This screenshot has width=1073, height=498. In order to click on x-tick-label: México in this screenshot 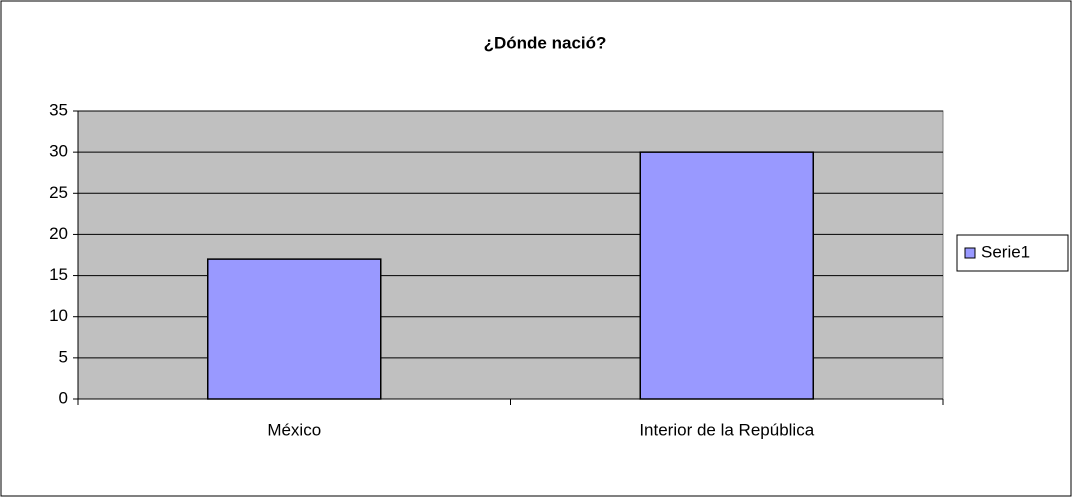, I will do `click(294, 429)`.